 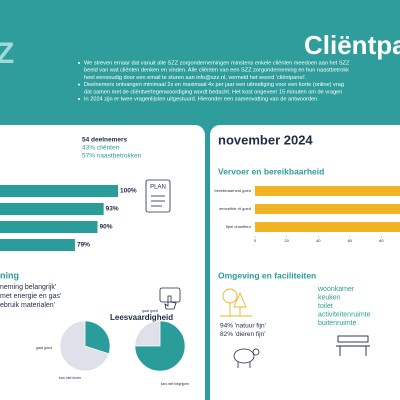 What do you see at coordinates (286, 240) in the screenshot?
I see `x-tick-label: 20` at bounding box center [286, 240].